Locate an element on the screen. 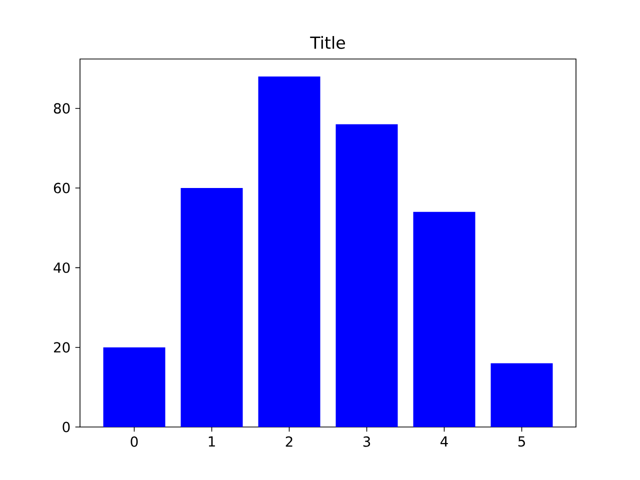 The height and width of the screenshot is (480, 640). x-tick-label: 1 is located at coordinates (211, 441).